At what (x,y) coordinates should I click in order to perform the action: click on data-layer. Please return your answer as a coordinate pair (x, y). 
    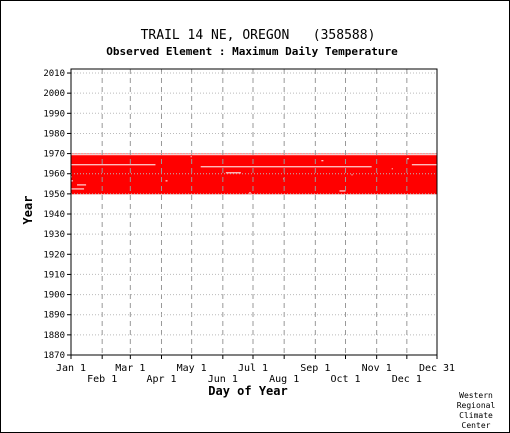
    Looking at the image, I should click on (254, 174).